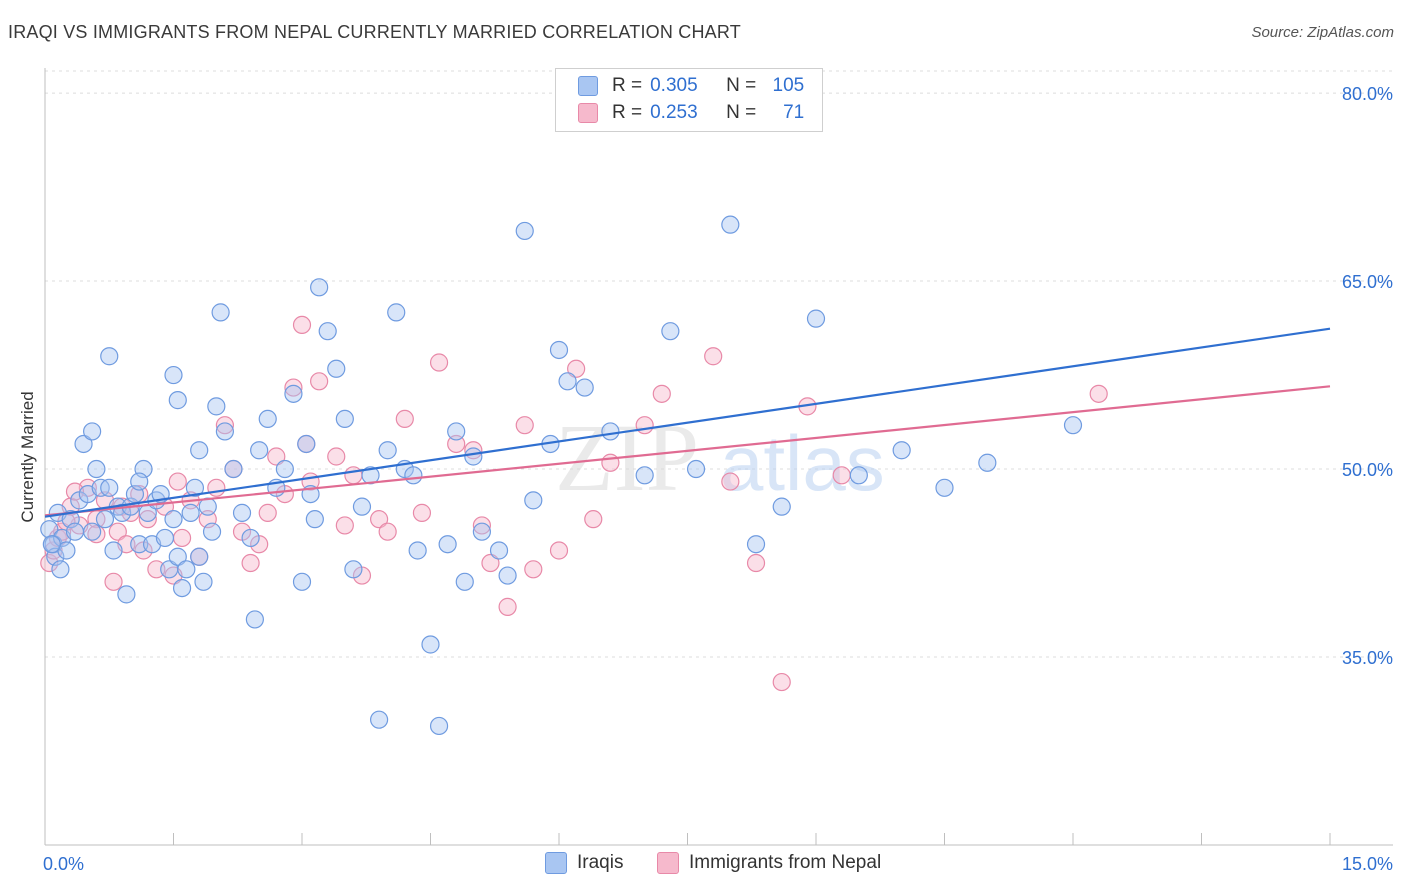  I want to click on iraqis-legend-swatch, so click(556, 863).